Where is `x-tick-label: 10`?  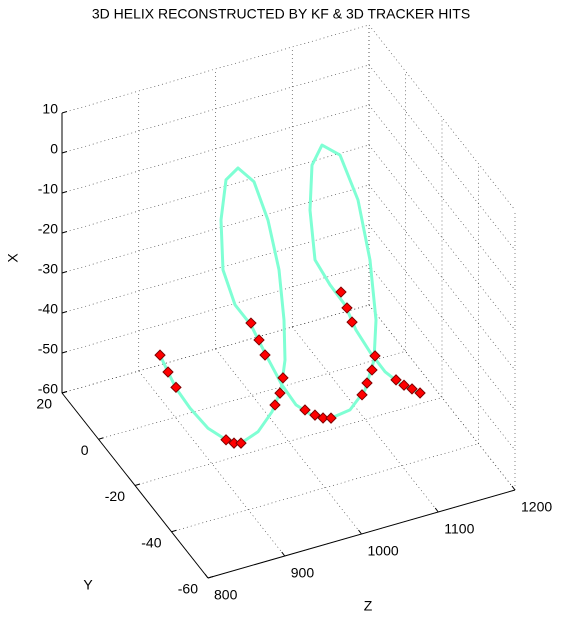
x-tick-label: 10 is located at coordinates (50, 109).